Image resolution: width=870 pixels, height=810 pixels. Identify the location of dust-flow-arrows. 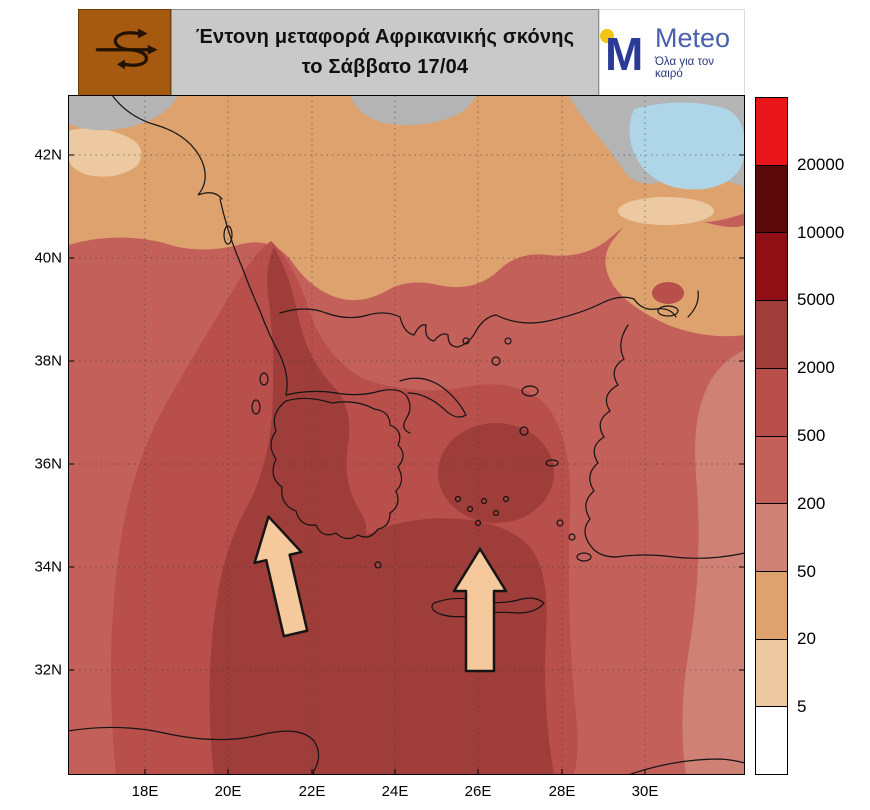
(380, 594).